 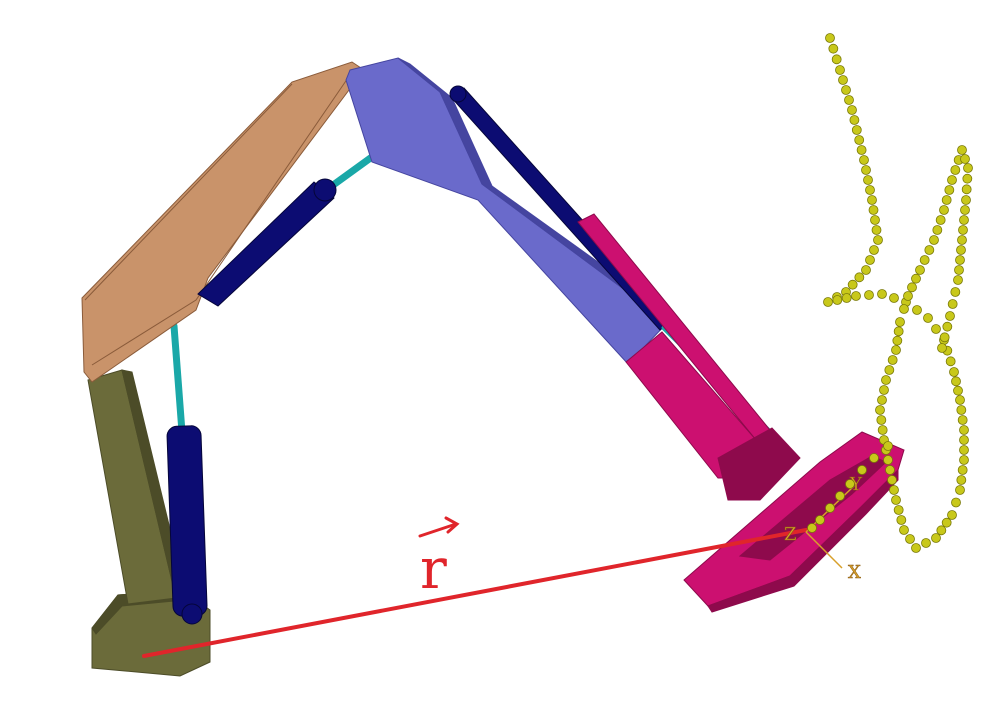 I want to click on position-vector: r, so click(x=475, y=587).